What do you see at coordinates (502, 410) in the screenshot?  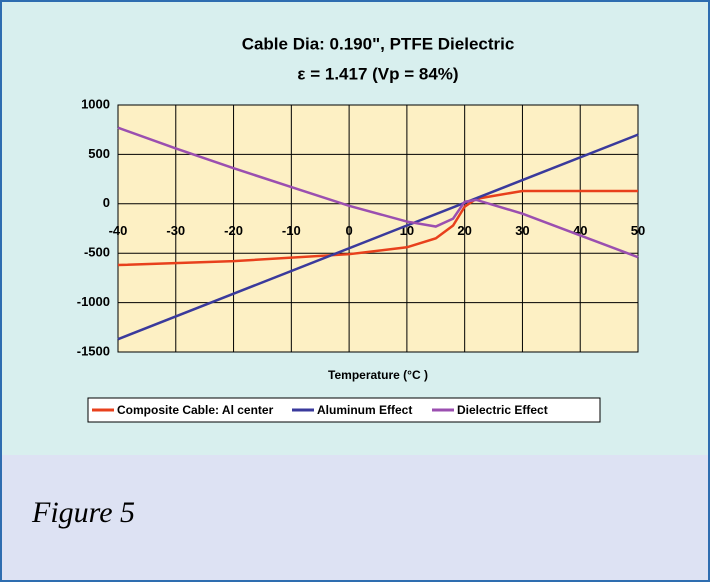 I see `legend-label: Dielectric Effect` at bounding box center [502, 410].